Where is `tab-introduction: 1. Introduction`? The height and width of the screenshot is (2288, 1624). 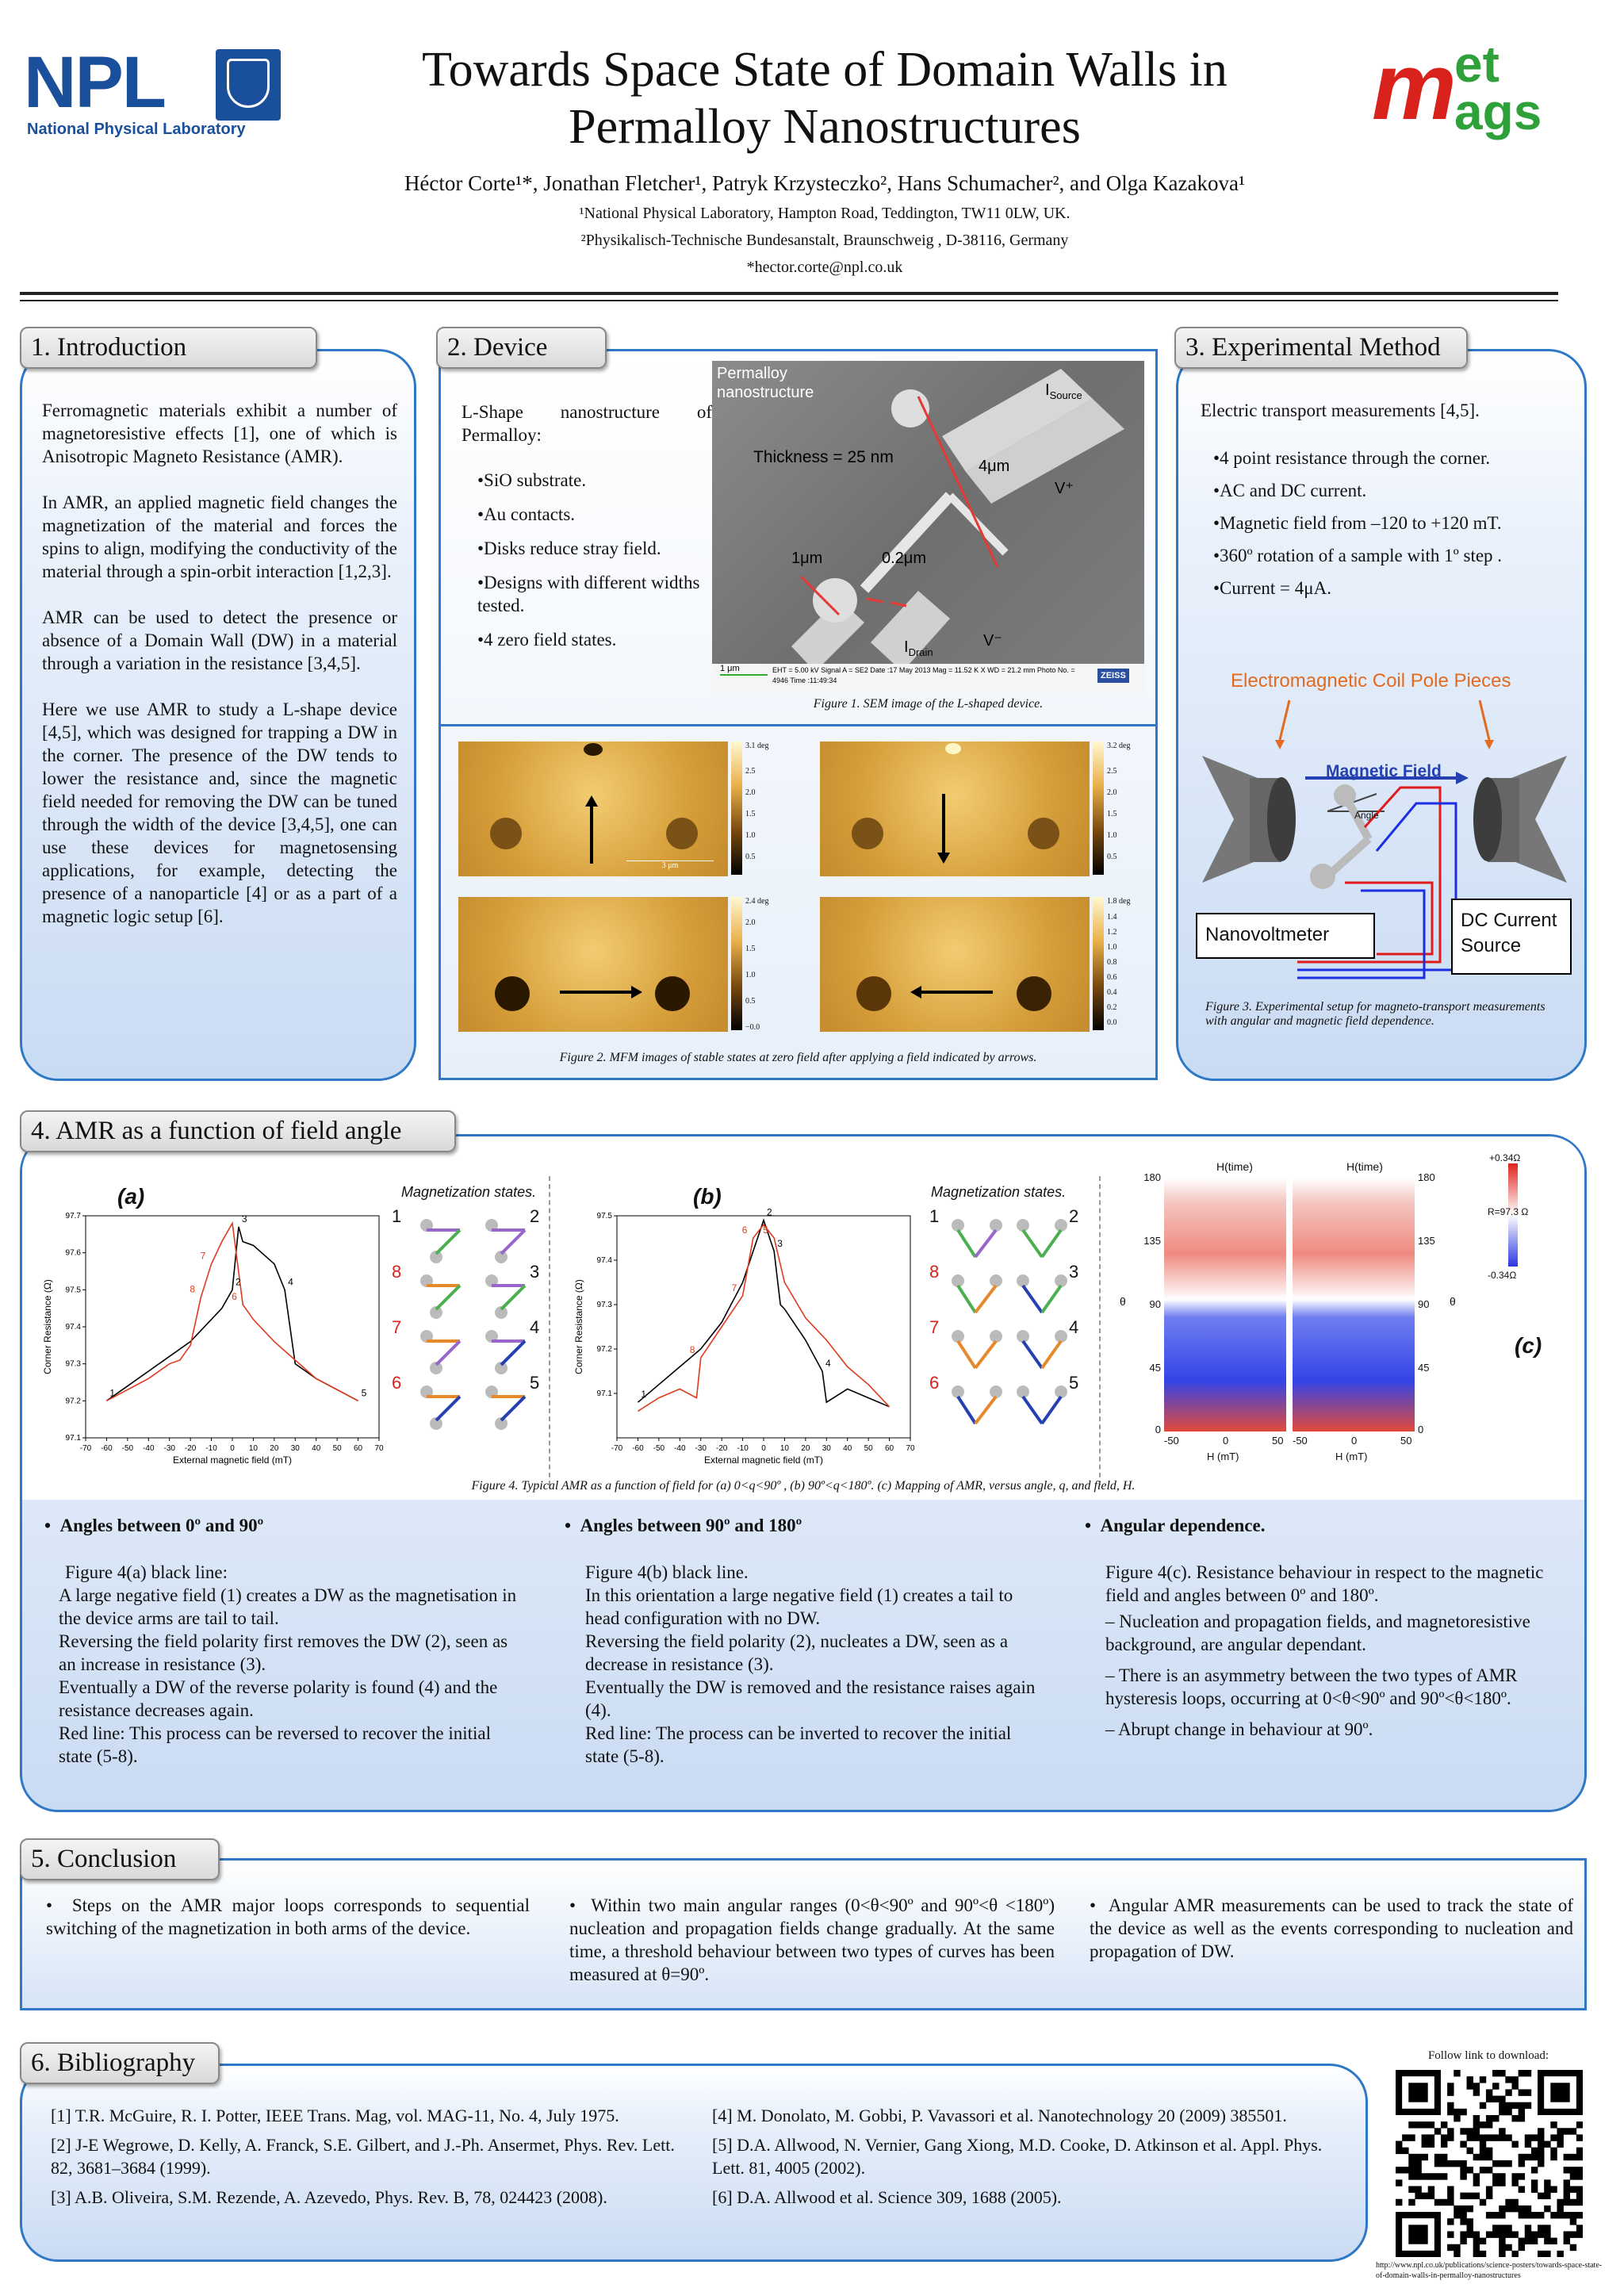
tab-introduction: 1. Introduction is located at coordinates (168, 348).